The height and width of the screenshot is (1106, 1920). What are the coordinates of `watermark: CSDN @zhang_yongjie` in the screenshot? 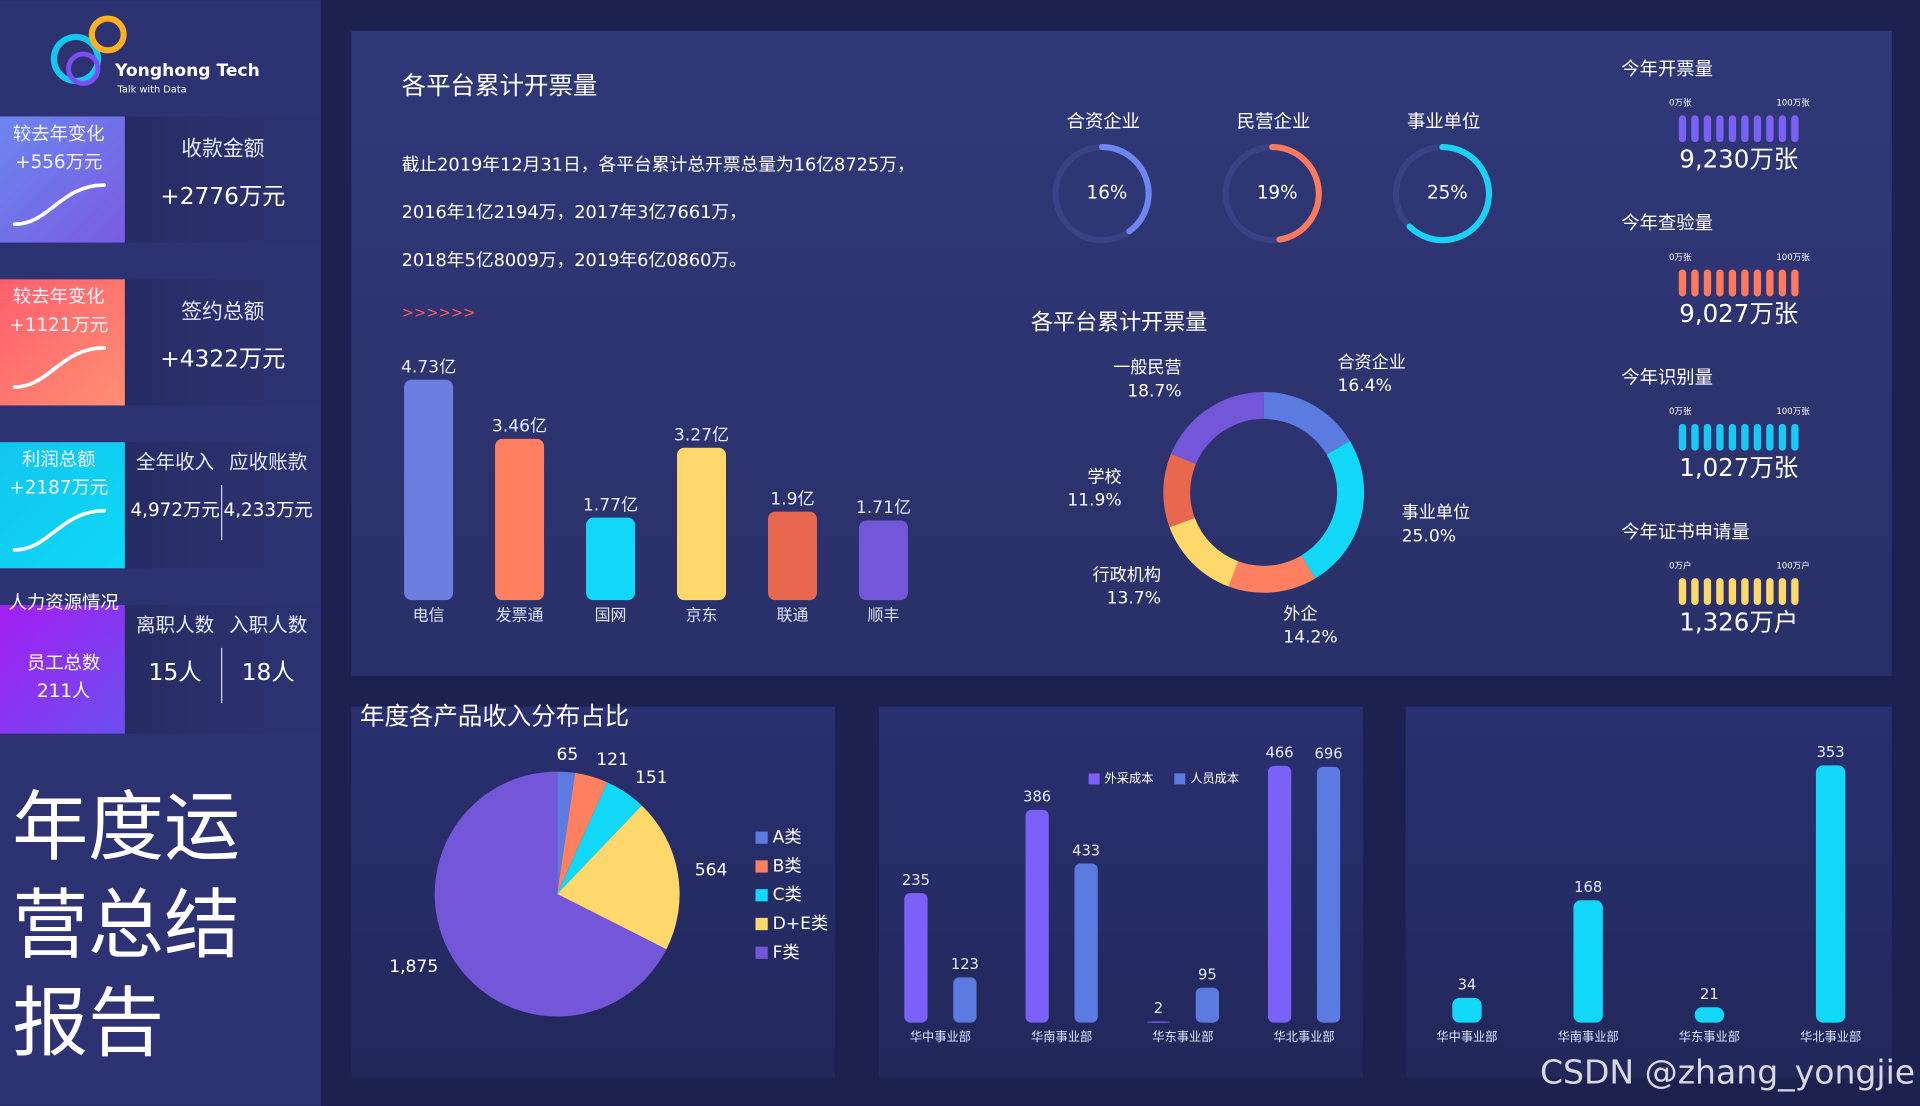 It's located at (1727, 1072).